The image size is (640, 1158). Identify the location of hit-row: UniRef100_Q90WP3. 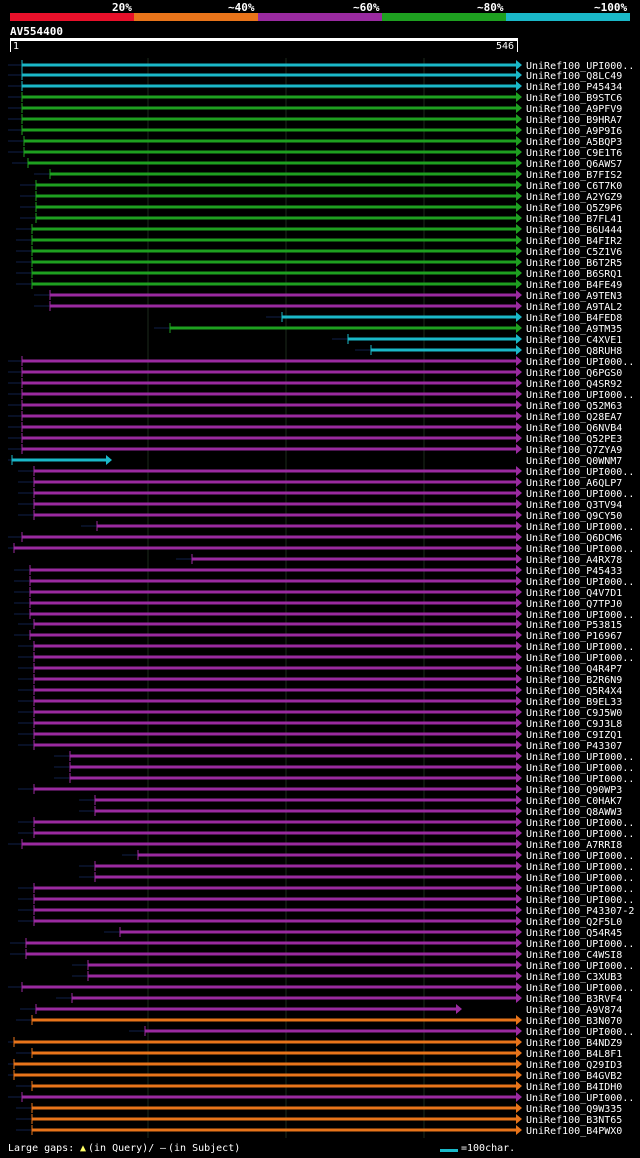
(320, 790).